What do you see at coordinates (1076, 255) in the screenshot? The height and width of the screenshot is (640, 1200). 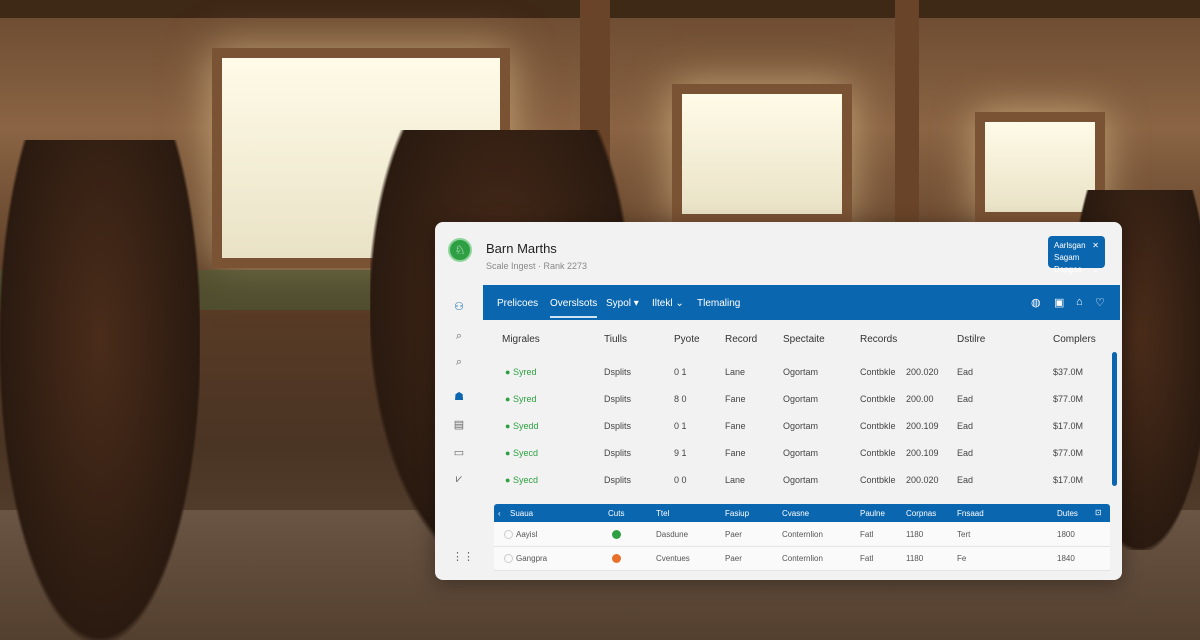 I see `account-menu: Aarlsgan ✕ Sagam Dapgas ⌄` at bounding box center [1076, 255].